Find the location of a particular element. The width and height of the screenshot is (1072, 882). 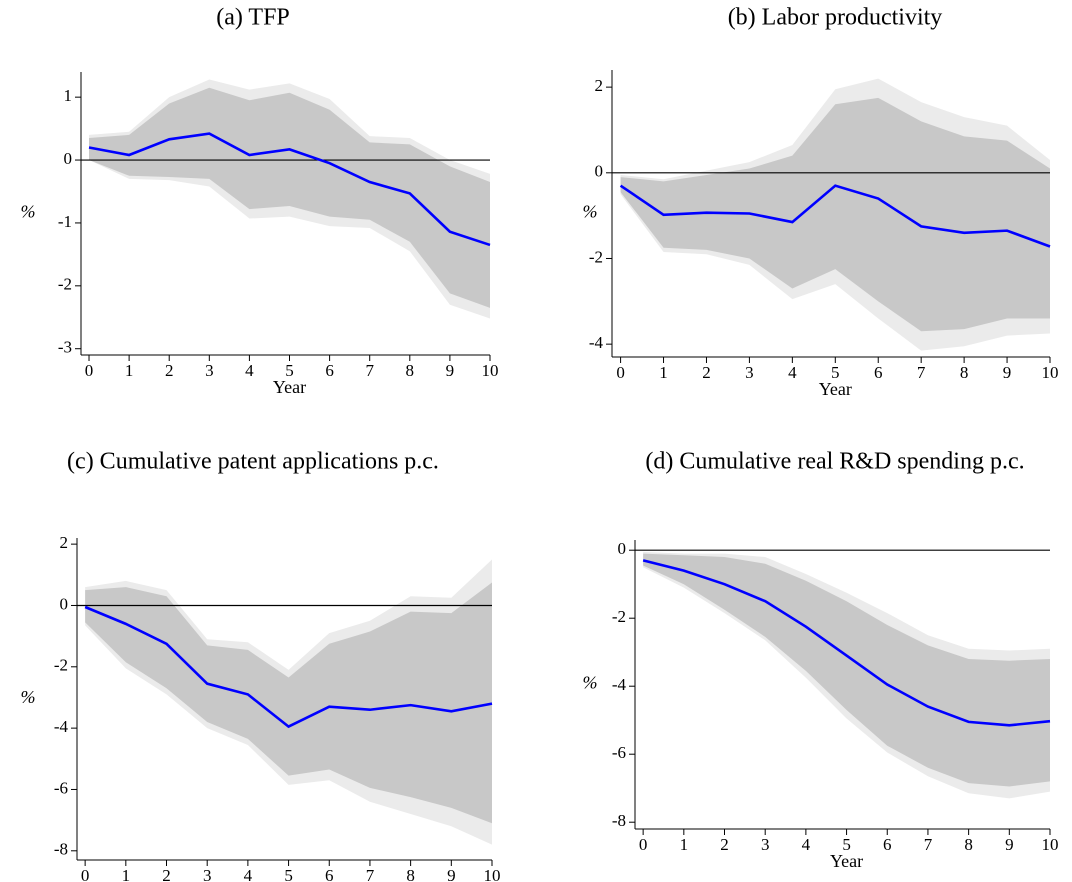

y-tick-label: -3 is located at coordinates (65, 347).